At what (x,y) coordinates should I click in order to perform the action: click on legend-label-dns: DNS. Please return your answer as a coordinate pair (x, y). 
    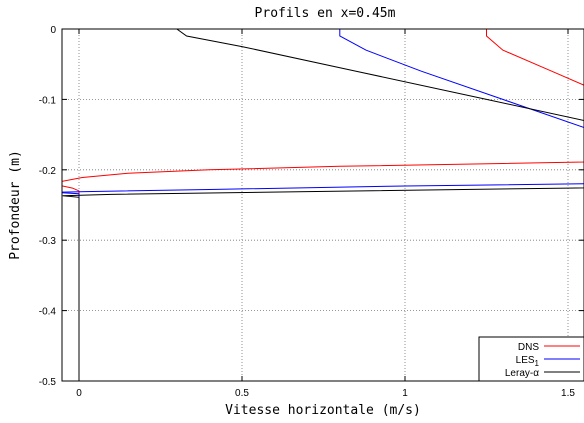
    Looking at the image, I should click on (528, 347).